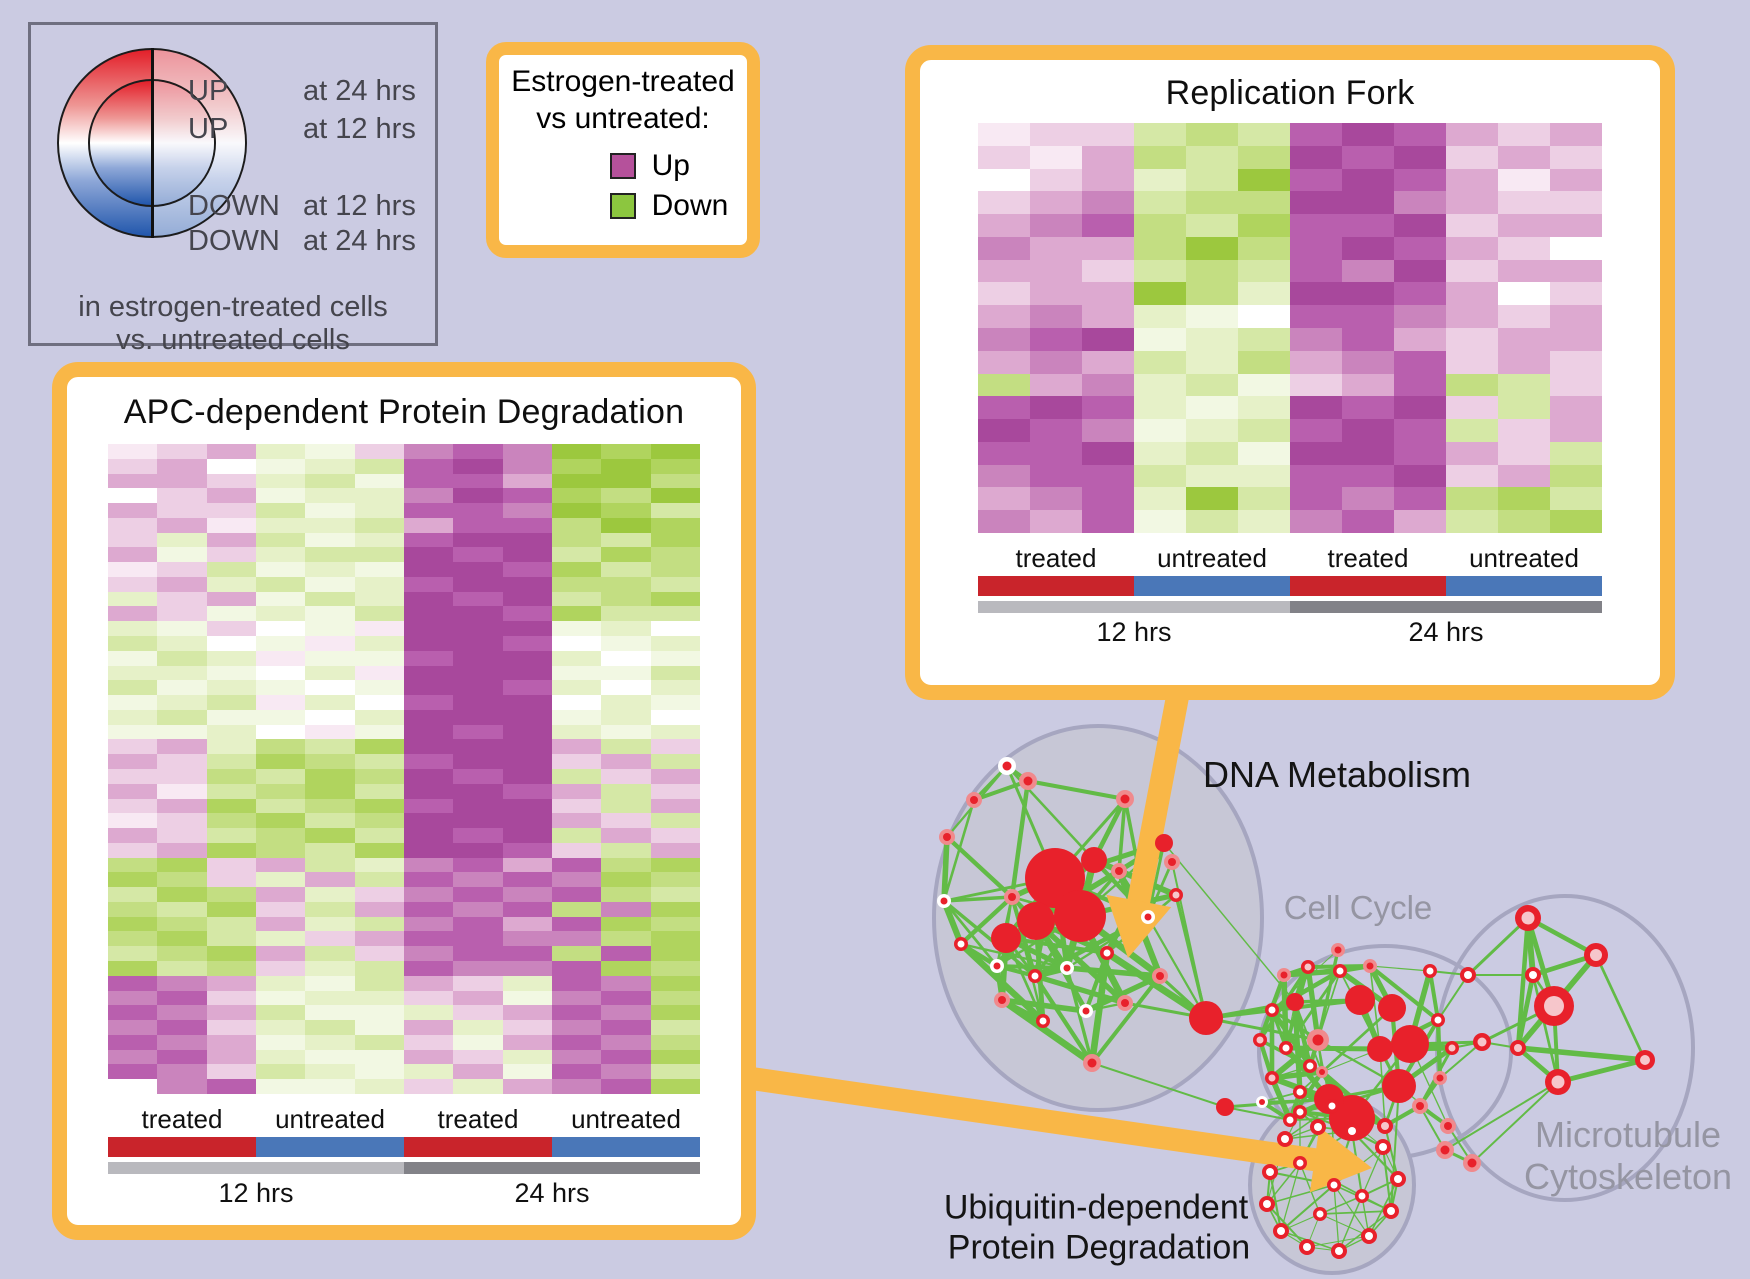 The width and height of the screenshot is (1750, 1279). What do you see at coordinates (1461, 1060) in the screenshot?
I see `network-bridge-edge` at bounding box center [1461, 1060].